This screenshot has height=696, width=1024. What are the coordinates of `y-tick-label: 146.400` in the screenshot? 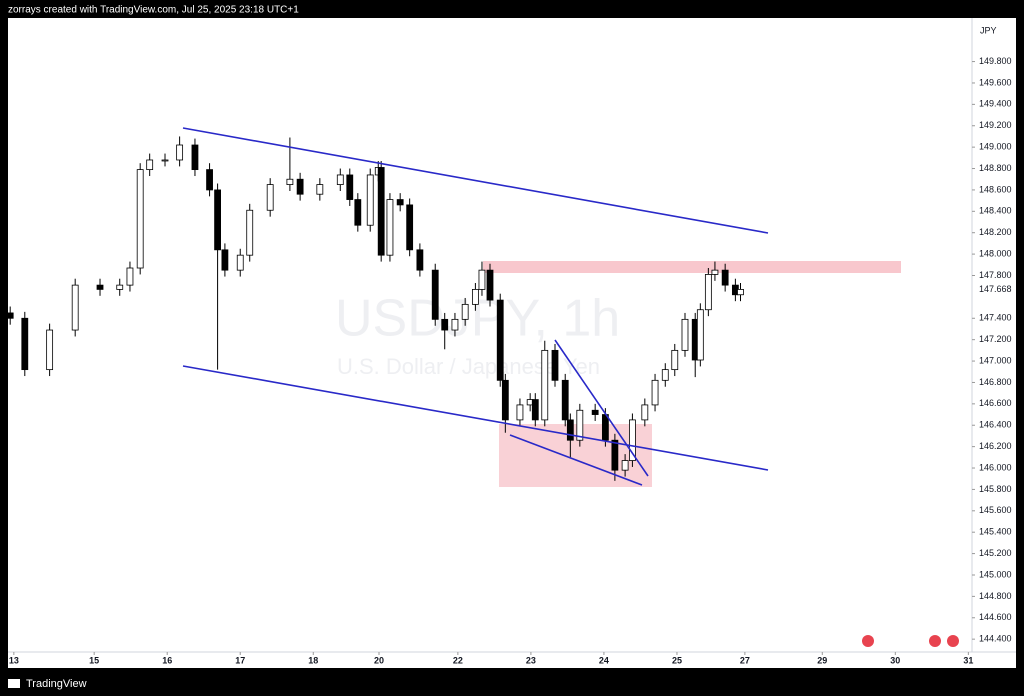 It's located at (995, 425).